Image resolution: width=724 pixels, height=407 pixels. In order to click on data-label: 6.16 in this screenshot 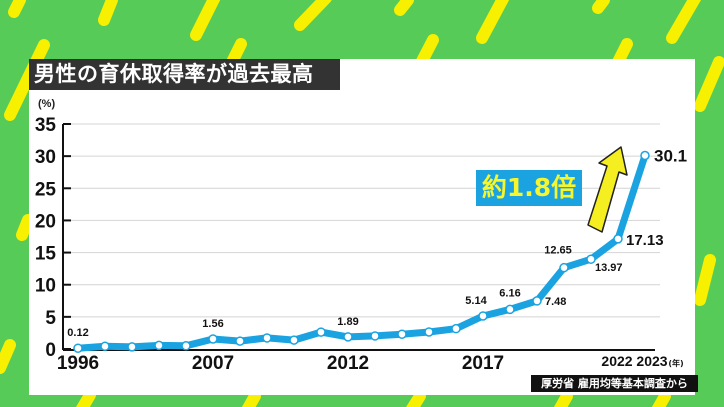, I will do `click(509, 293)`.